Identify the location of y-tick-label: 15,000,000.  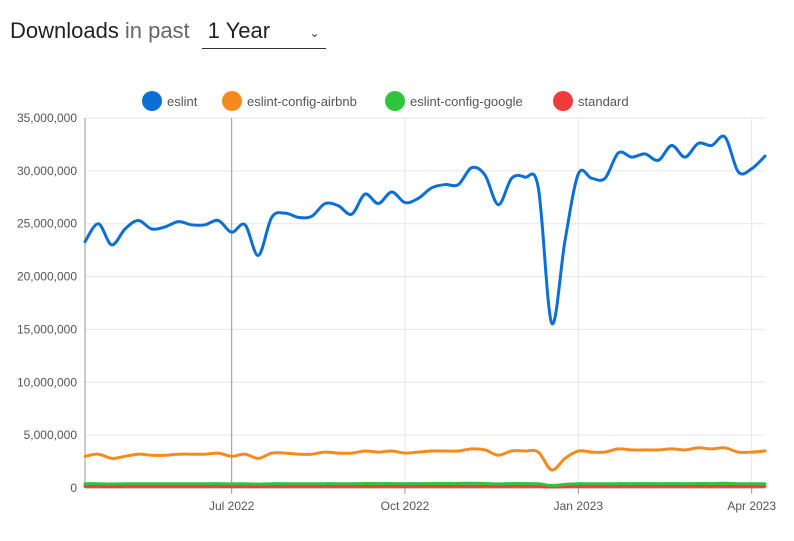
(47, 329).